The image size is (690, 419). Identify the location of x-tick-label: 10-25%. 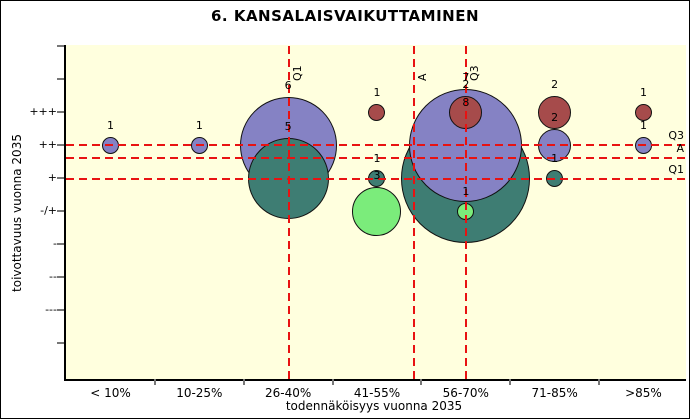
(199, 393).